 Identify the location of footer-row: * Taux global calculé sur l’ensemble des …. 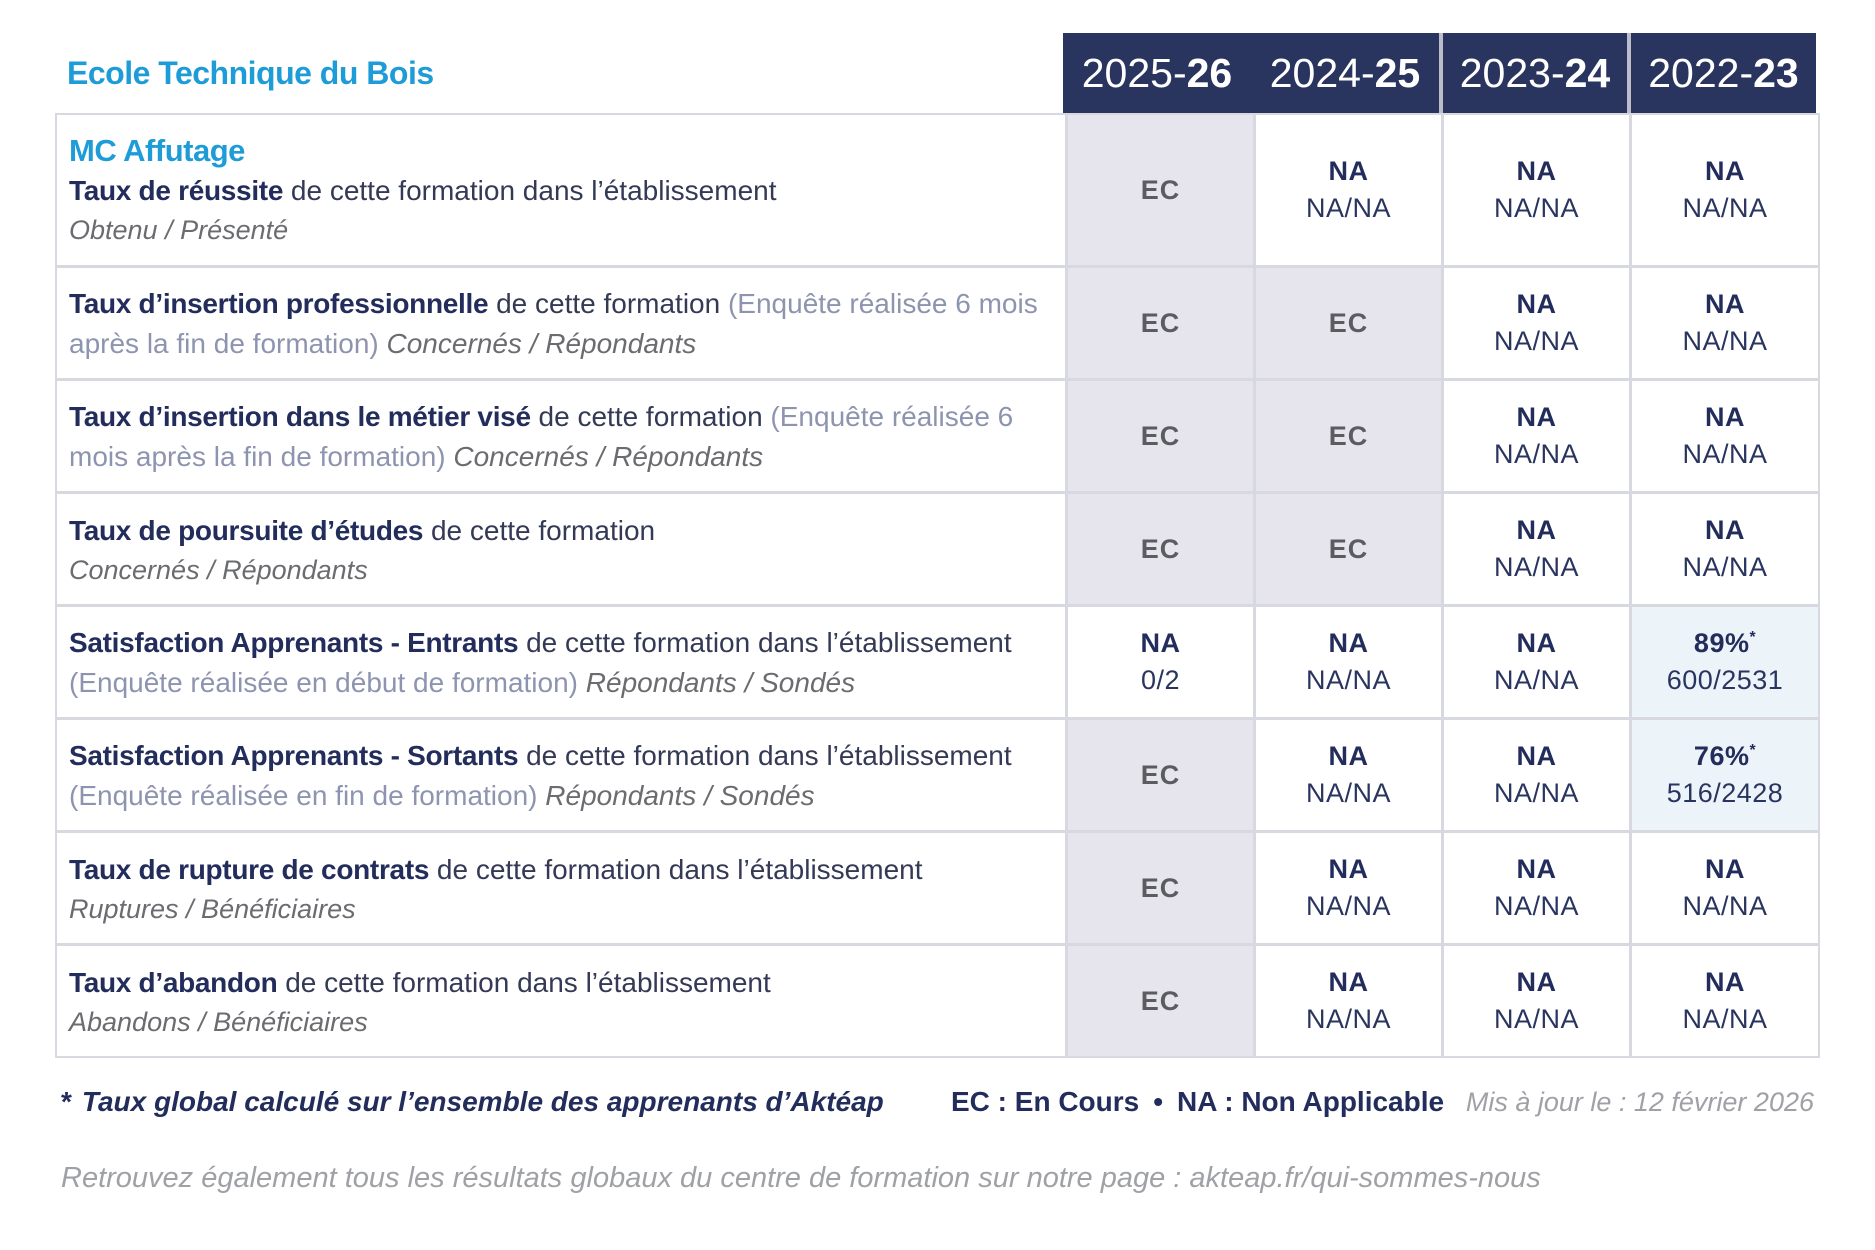
(937, 1102).